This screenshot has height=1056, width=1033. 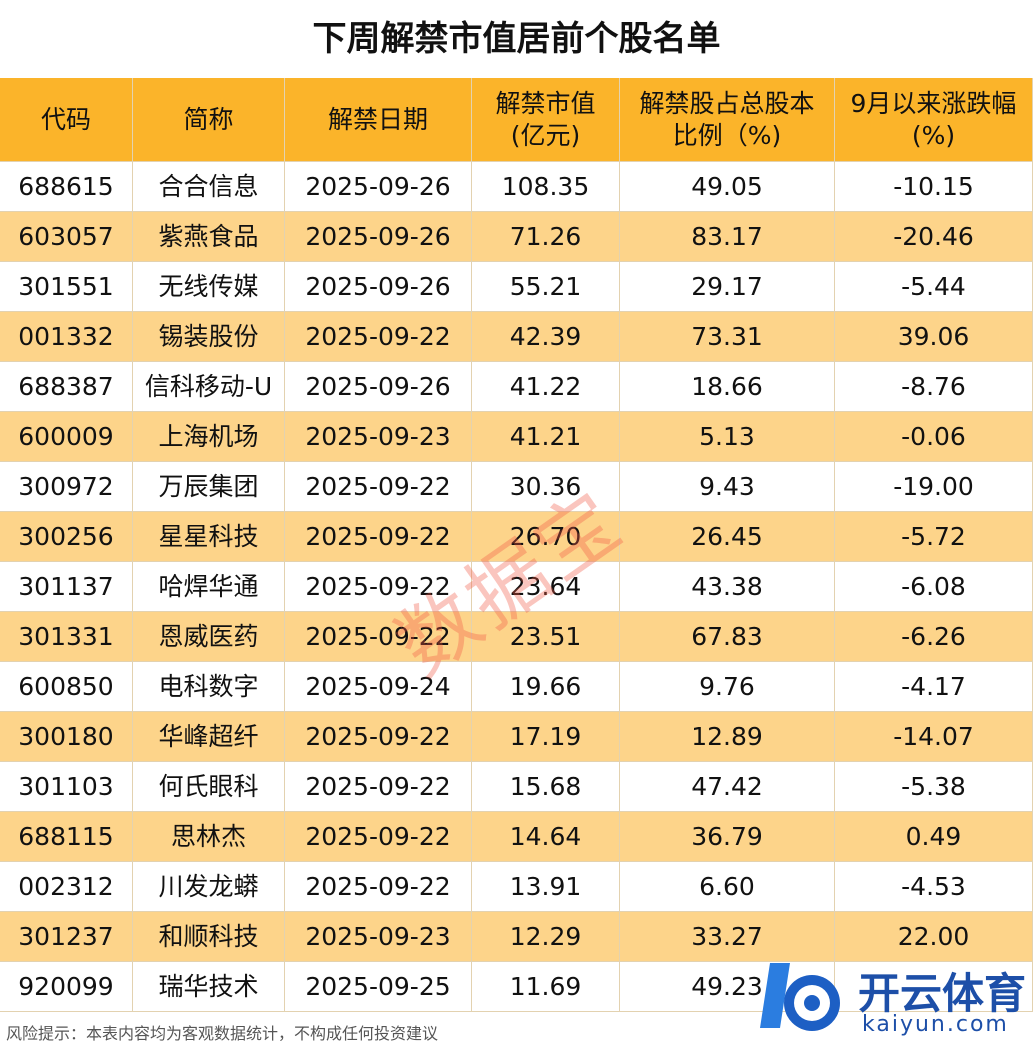 I want to click on title: 下周解禁市值居前个股名单, so click(x=516, y=39).